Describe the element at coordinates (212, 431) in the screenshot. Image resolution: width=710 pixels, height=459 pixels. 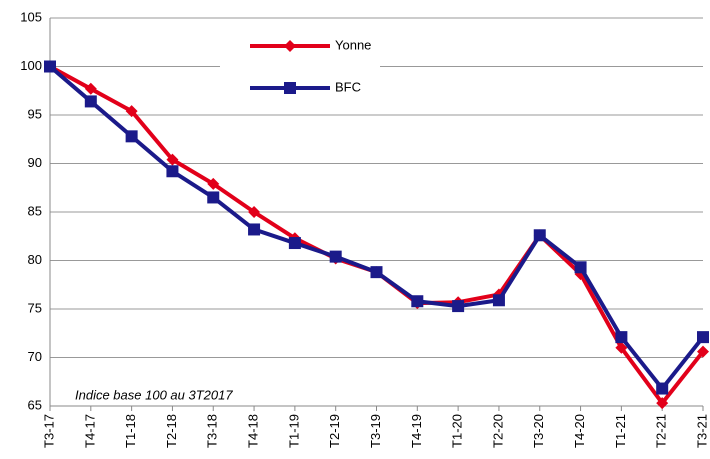
I see `x-tick-label: T3-18` at that location.